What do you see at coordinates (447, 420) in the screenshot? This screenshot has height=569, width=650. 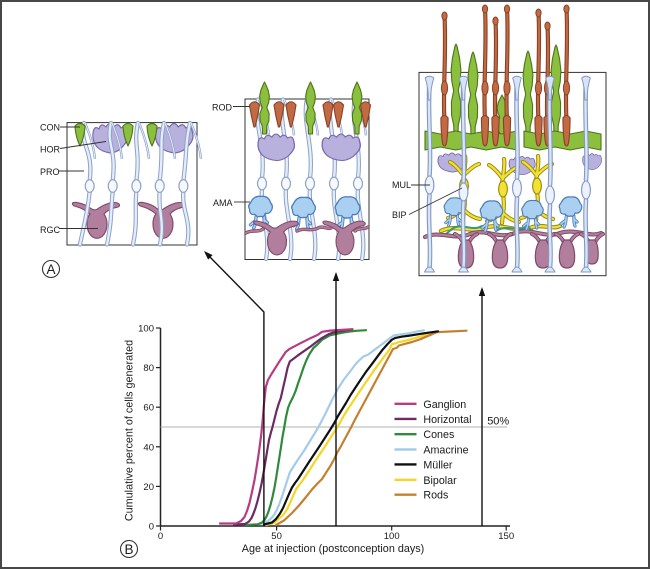 I see `svg-text: Horizontal` at bounding box center [447, 420].